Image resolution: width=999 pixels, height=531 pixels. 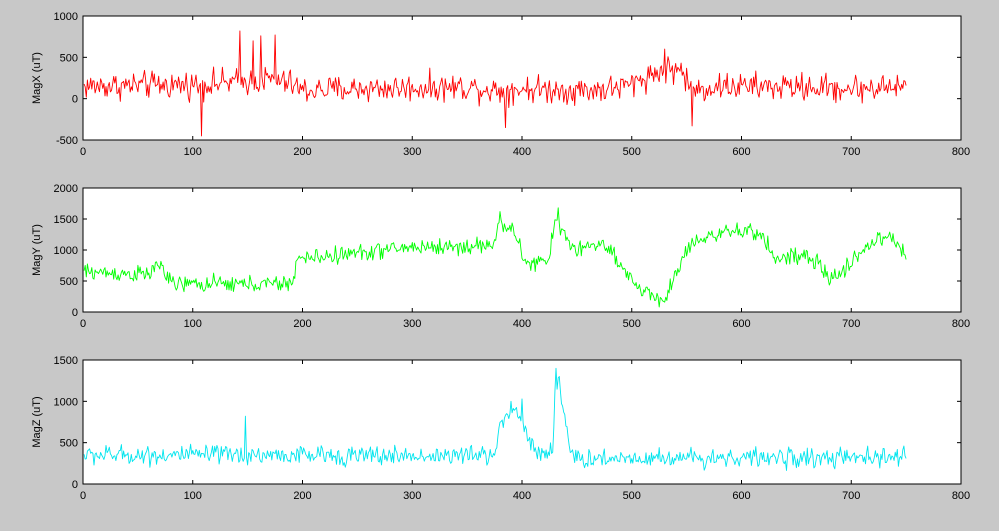 I want to click on y-axis-label: MagX (uT), so click(x=37, y=78).